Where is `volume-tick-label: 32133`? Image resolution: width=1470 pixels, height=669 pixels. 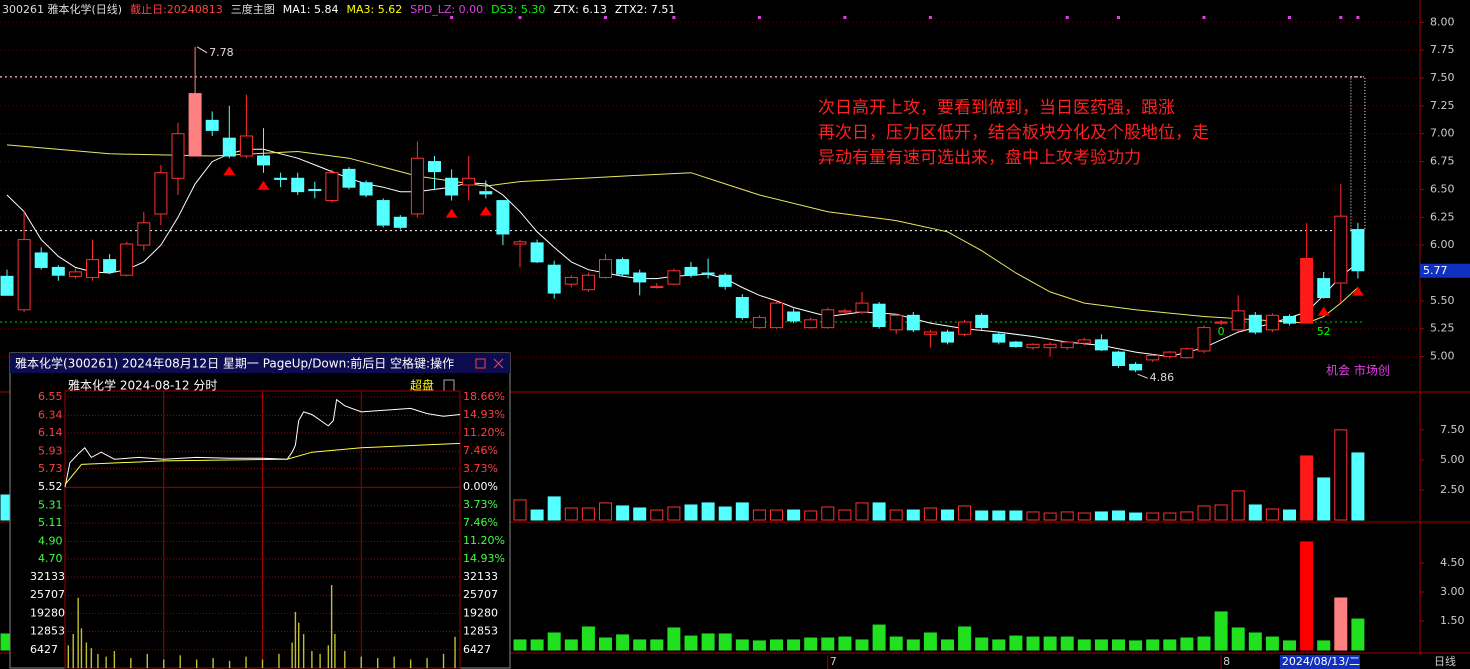
volume-tick-label: 32133 is located at coordinates (480, 576).